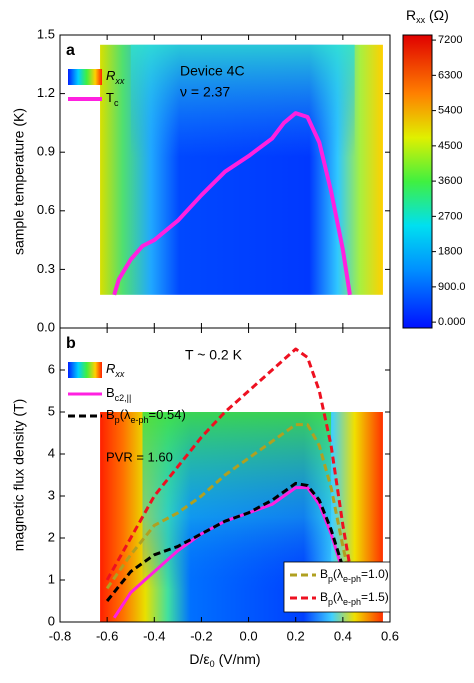 The image size is (474, 683). Describe the element at coordinates (139, 456) in the screenshot. I see `annotation: PVR = 1.60` at that location.